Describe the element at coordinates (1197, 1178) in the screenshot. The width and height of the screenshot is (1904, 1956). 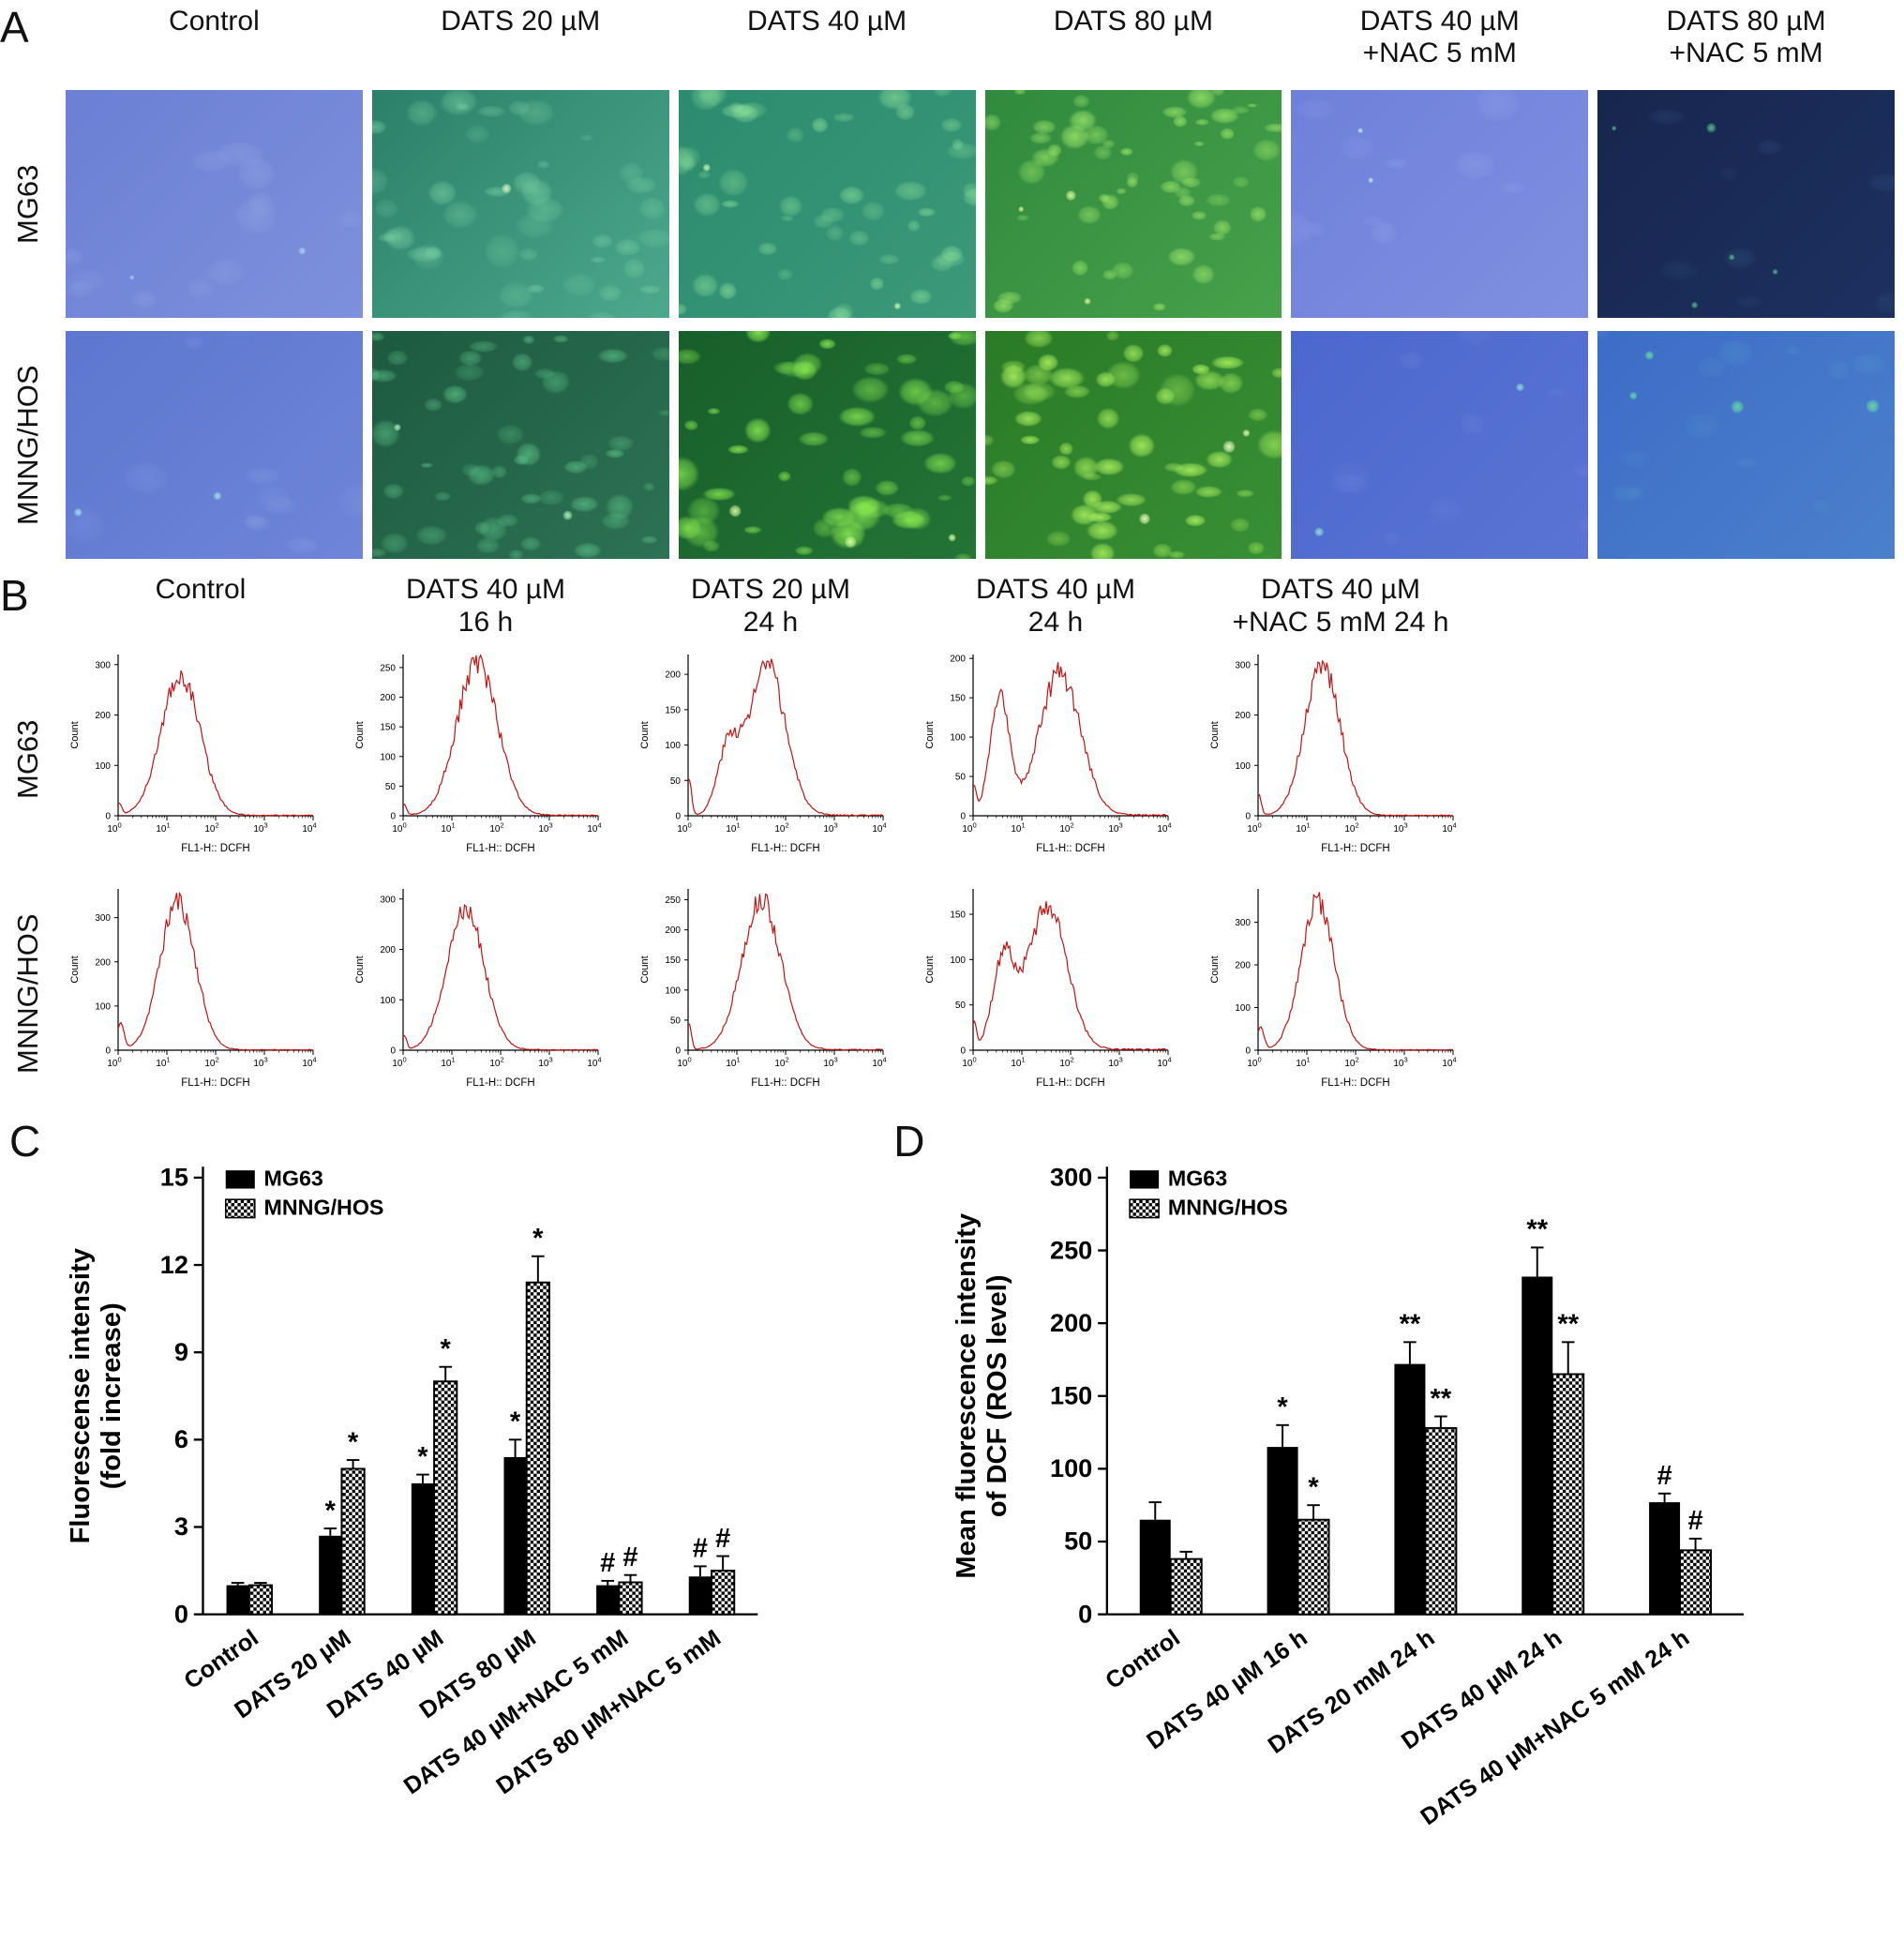
I see `legend-label: MG63` at that location.